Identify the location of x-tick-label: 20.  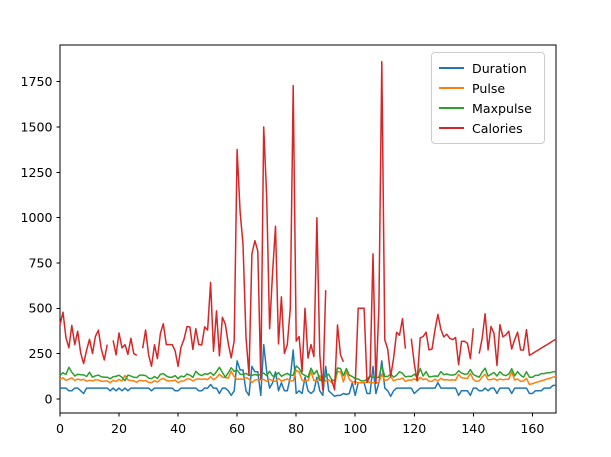
(119, 428).